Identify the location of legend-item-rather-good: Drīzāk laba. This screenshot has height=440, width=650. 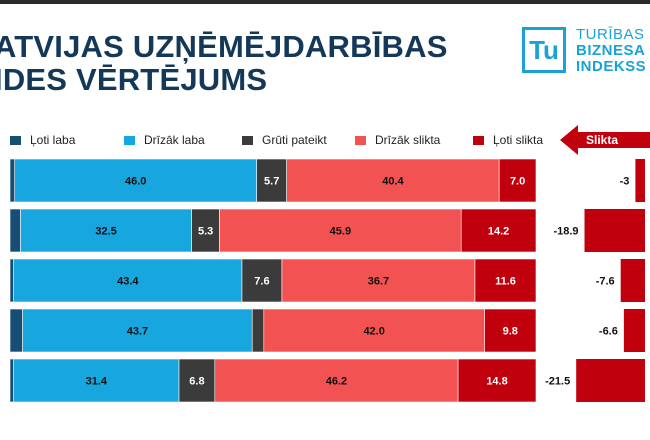
(164, 140).